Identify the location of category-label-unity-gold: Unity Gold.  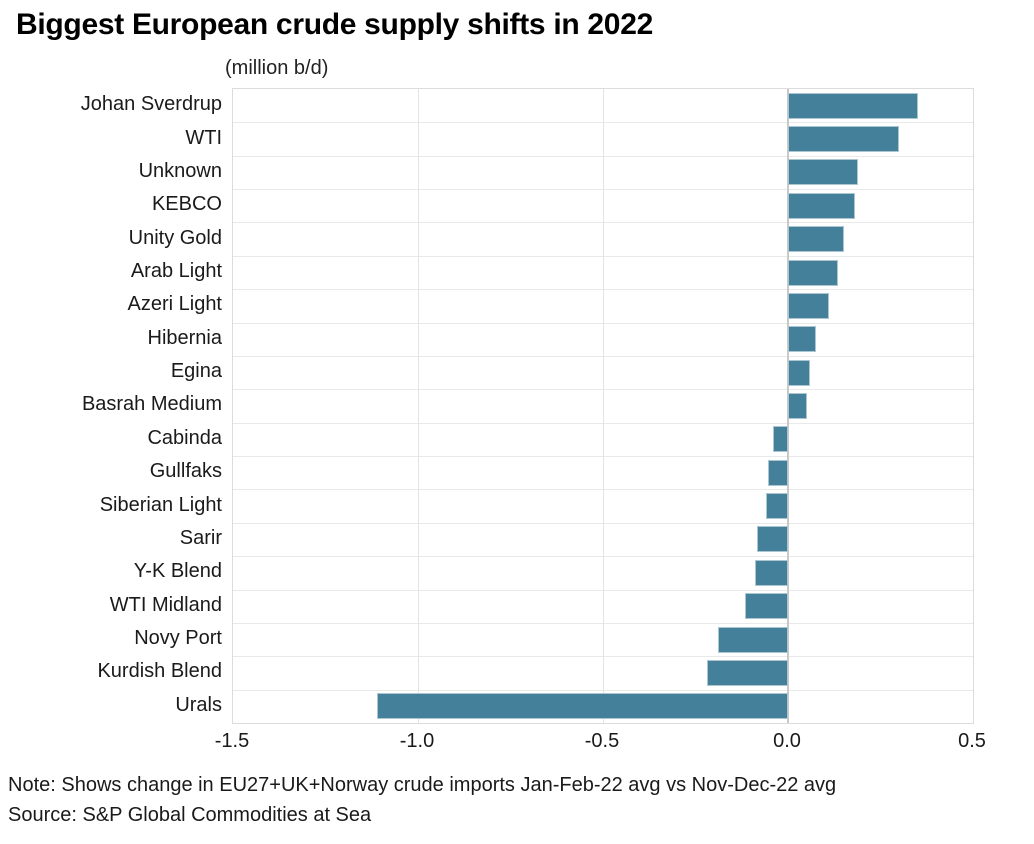
(175, 237).